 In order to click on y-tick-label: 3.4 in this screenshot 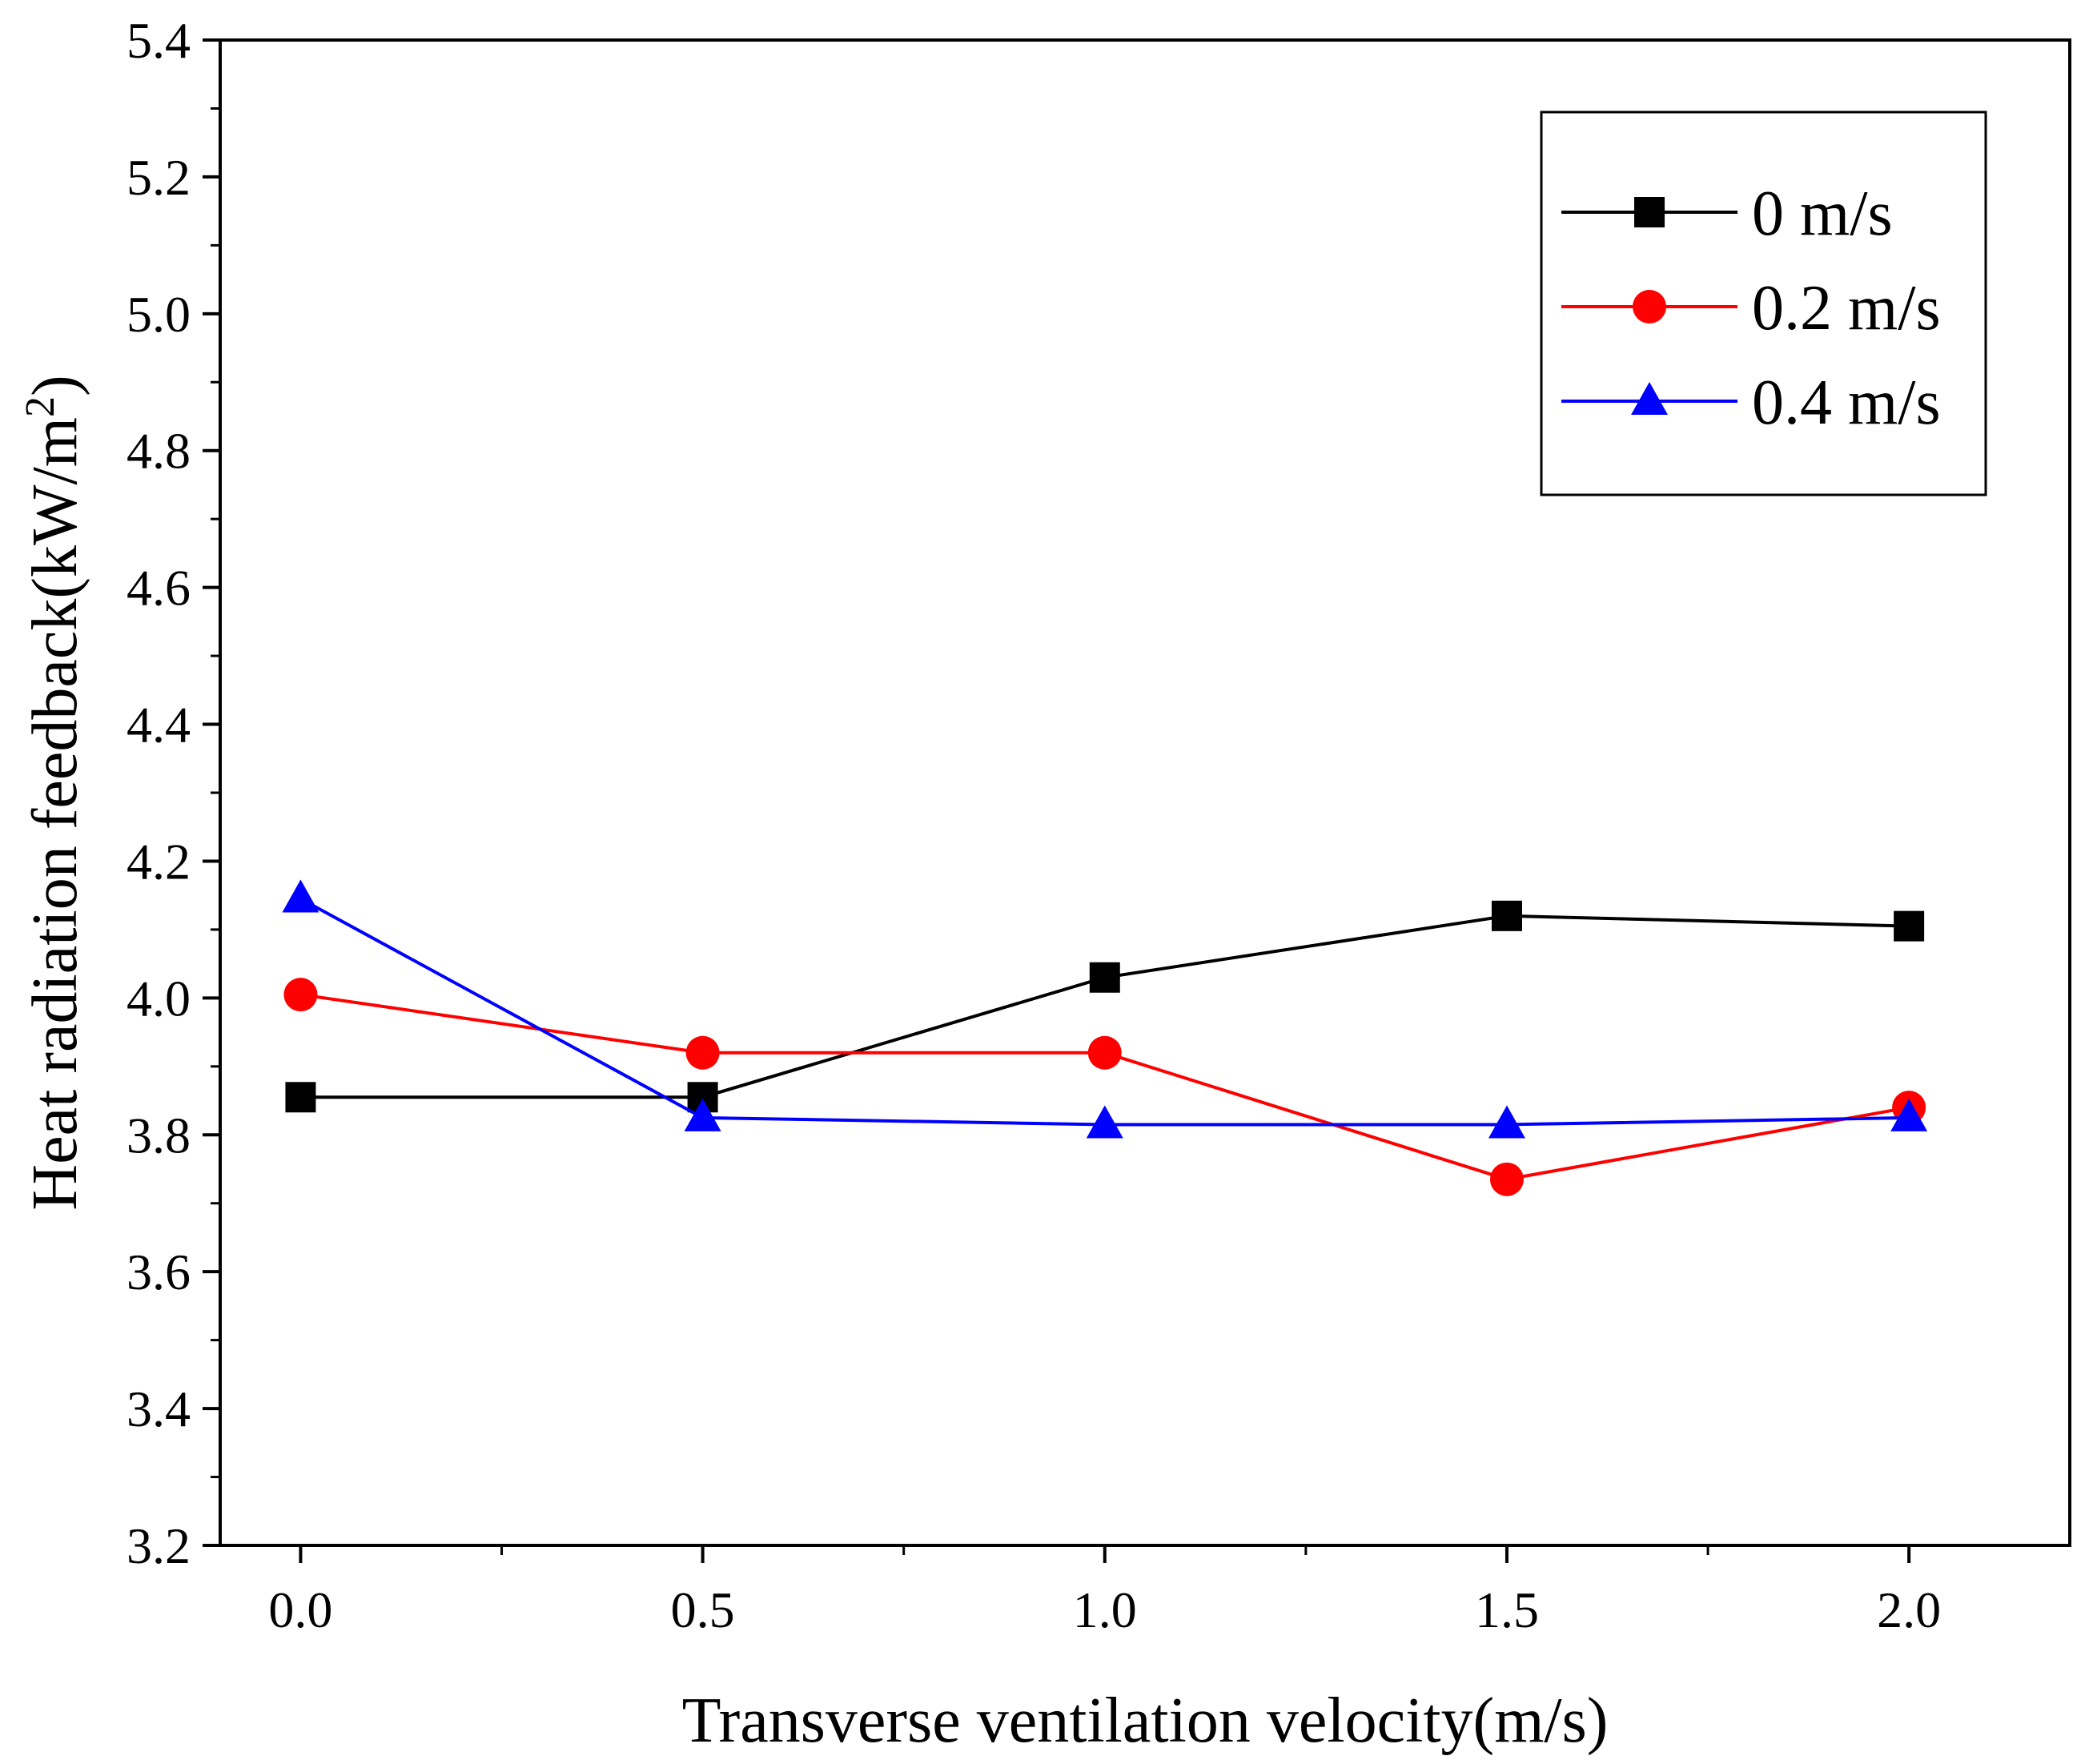, I will do `click(159, 1408)`.